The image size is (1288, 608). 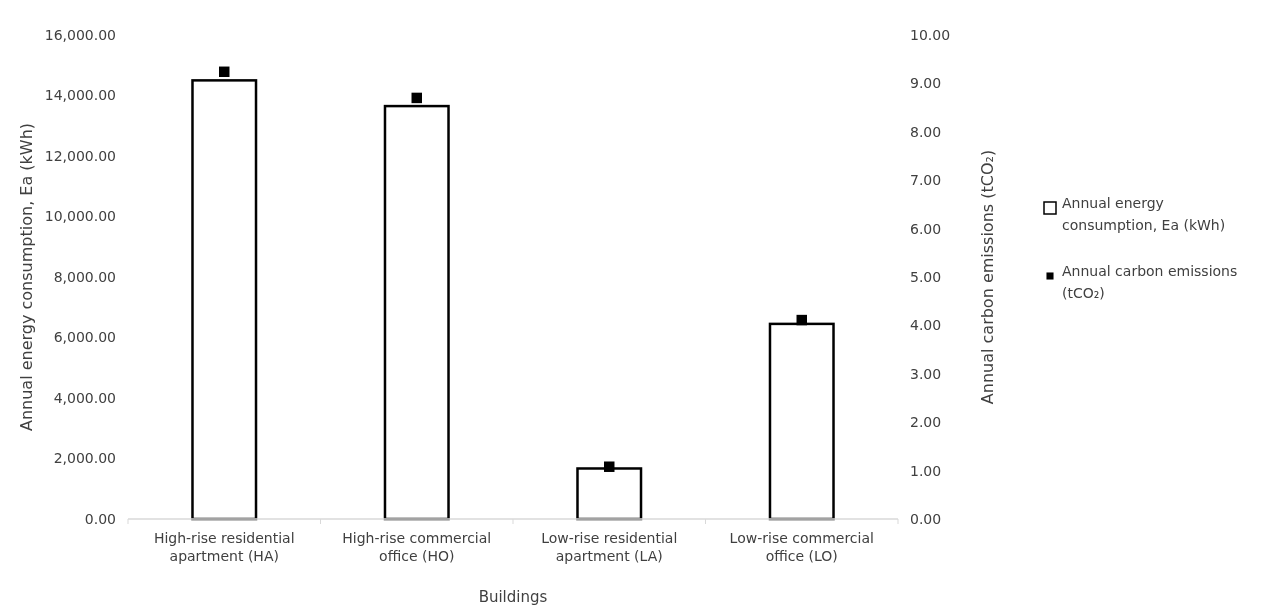 What do you see at coordinates (1144, 214) in the screenshot?
I see `legend-label: Annual energy consumption, Ea (kWh)` at bounding box center [1144, 214].